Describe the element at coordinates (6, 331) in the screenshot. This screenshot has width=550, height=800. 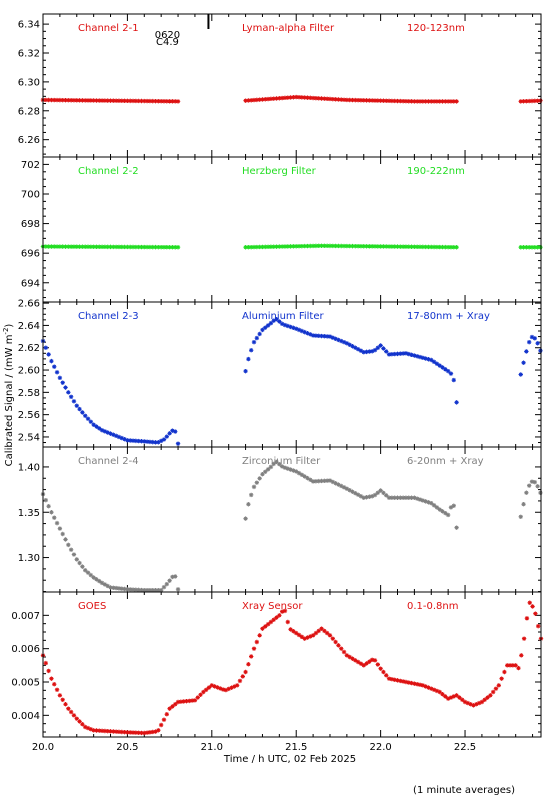
I see `y-axis-label-superscript: -2` at that location.